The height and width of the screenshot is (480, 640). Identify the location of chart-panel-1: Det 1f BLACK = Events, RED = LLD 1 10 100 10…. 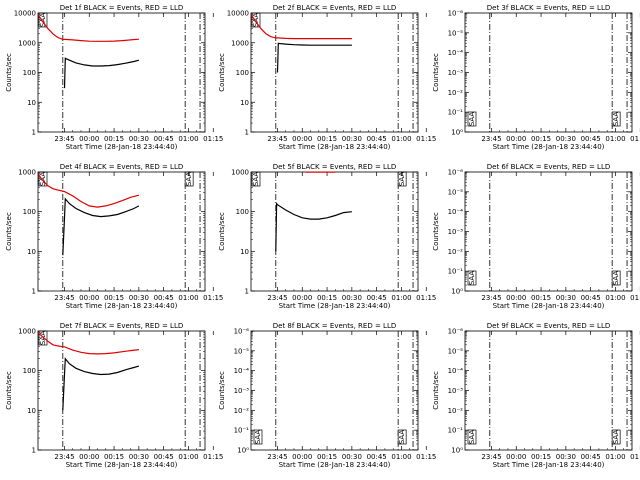
(114, 77).